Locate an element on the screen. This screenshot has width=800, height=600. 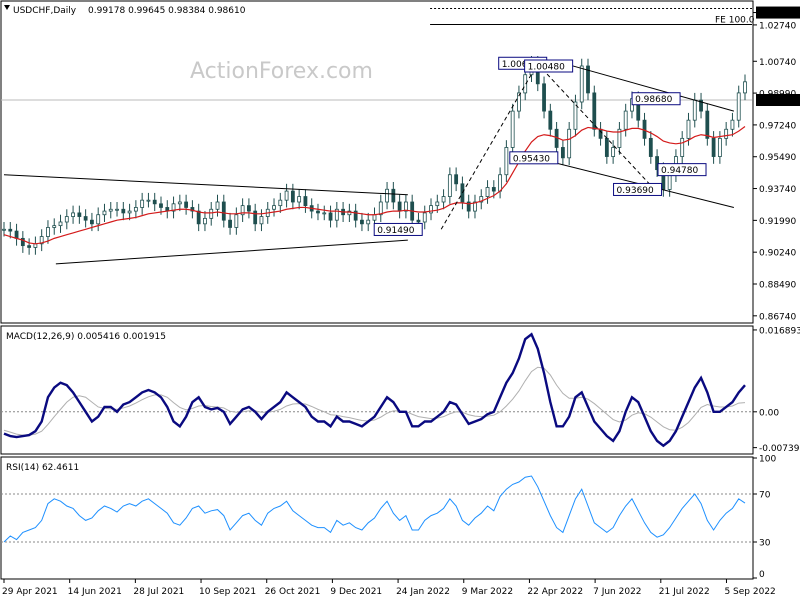
rsi-line is located at coordinates (374, 509).